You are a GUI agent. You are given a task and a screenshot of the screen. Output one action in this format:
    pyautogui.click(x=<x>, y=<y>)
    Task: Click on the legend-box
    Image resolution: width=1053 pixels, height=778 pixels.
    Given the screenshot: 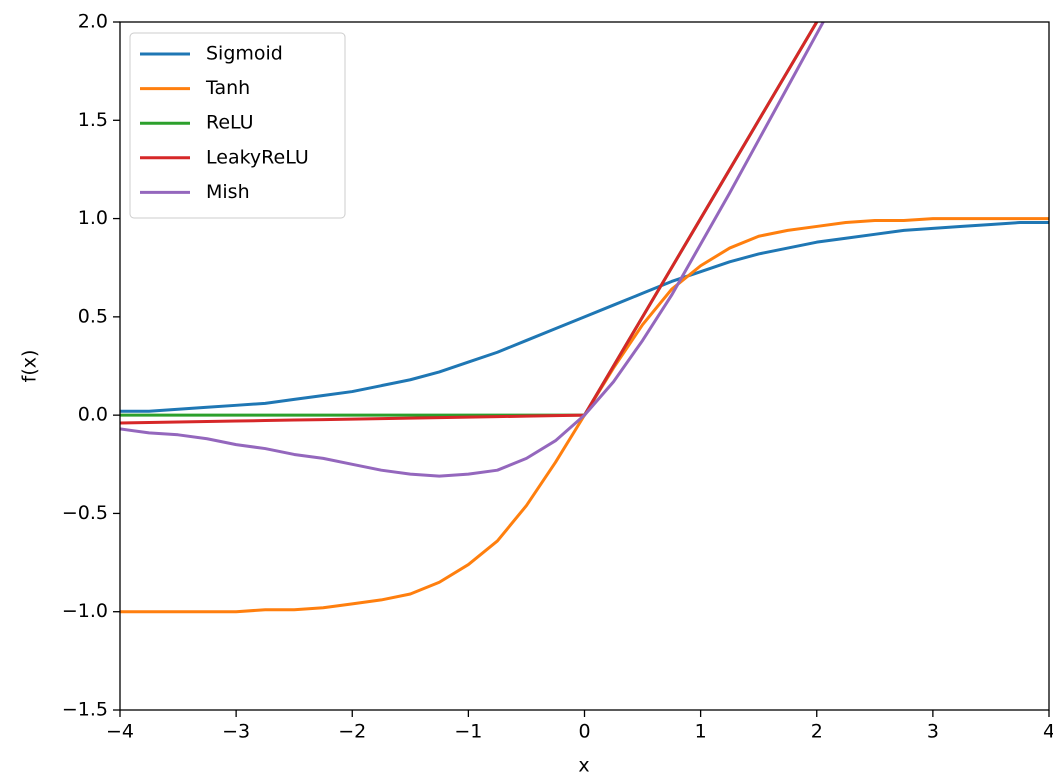 What is the action you would take?
    pyautogui.click(x=237, y=125)
    